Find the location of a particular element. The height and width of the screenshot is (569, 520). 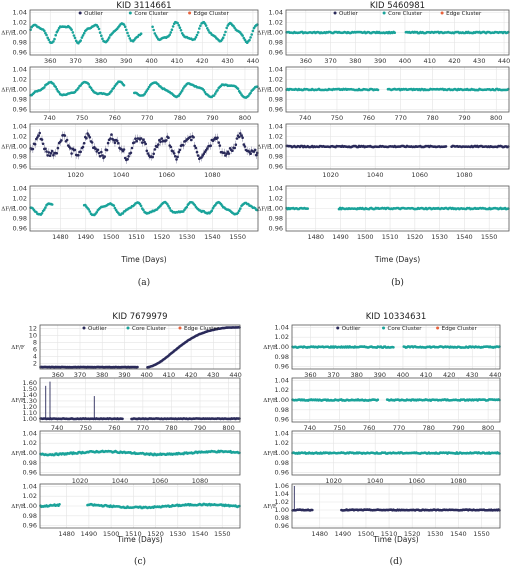

legend-label-core: Core Cluster is located at coordinates (405, 329).